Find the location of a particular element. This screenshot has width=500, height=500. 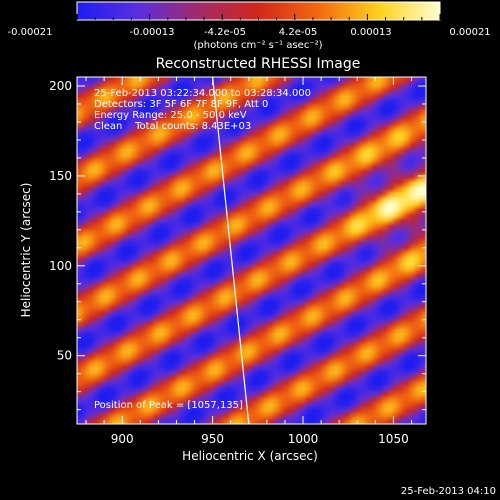

x-tick-label: 1000 is located at coordinates (303, 439).